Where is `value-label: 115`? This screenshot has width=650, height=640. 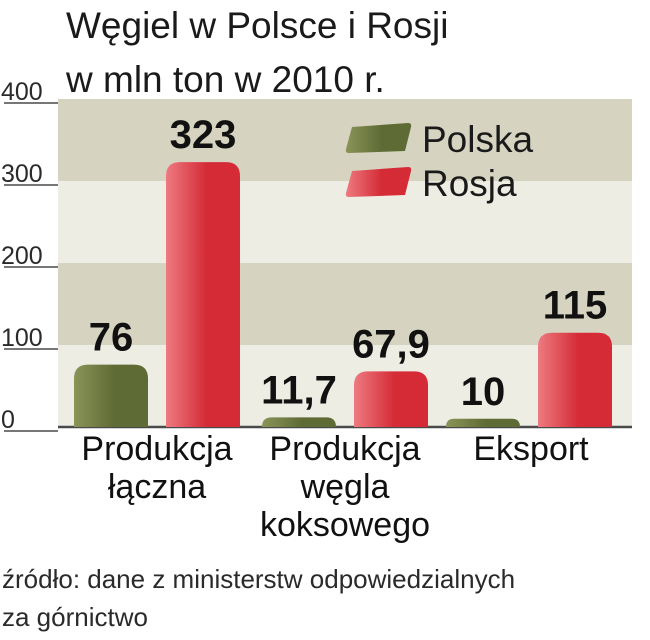 value-label: 115 is located at coordinates (575, 306).